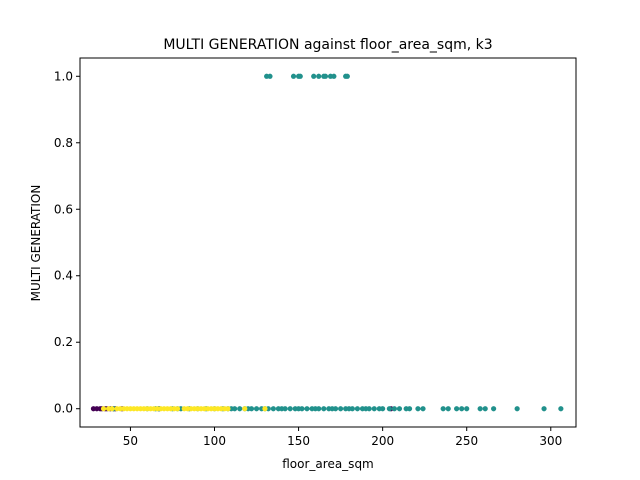 This screenshot has width=640, height=480. I want to click on y-axis-label: MULTI GENERATION, so click(36, 243).